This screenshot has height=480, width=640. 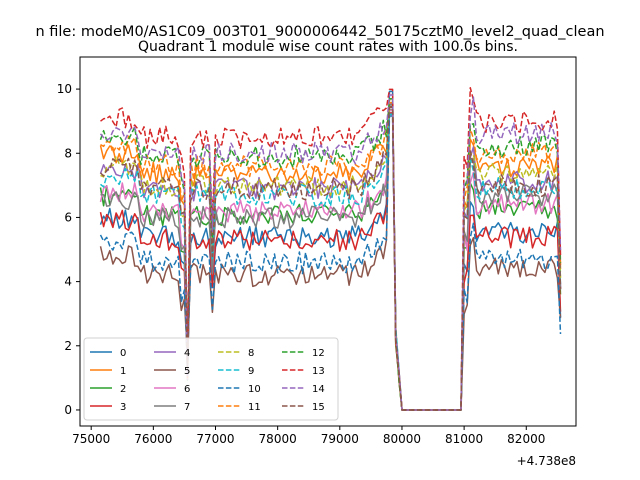 I want to click on legend-label-1: 1, so click(x=123, y=371).